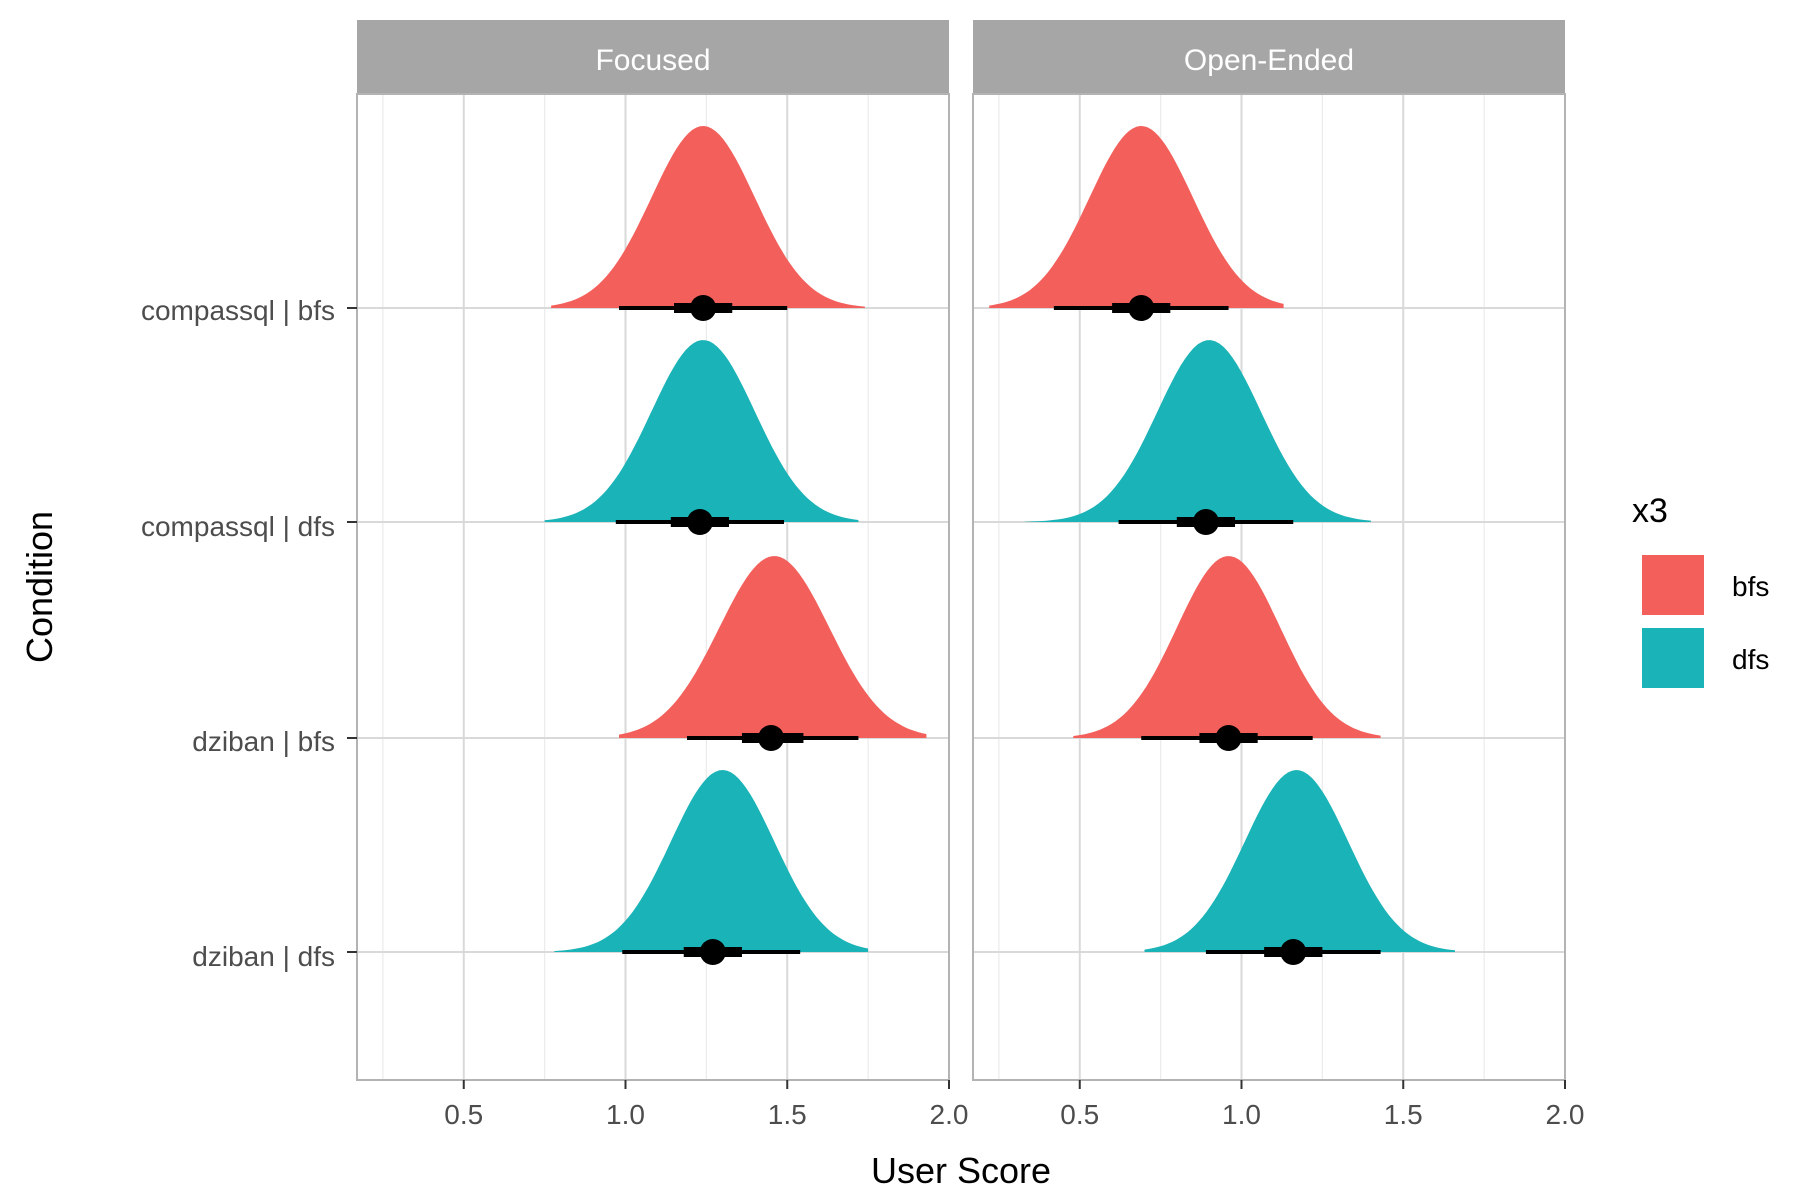  I want to click on panel-open-ended-strip-label: Open-Ended, so click(1269, 60).